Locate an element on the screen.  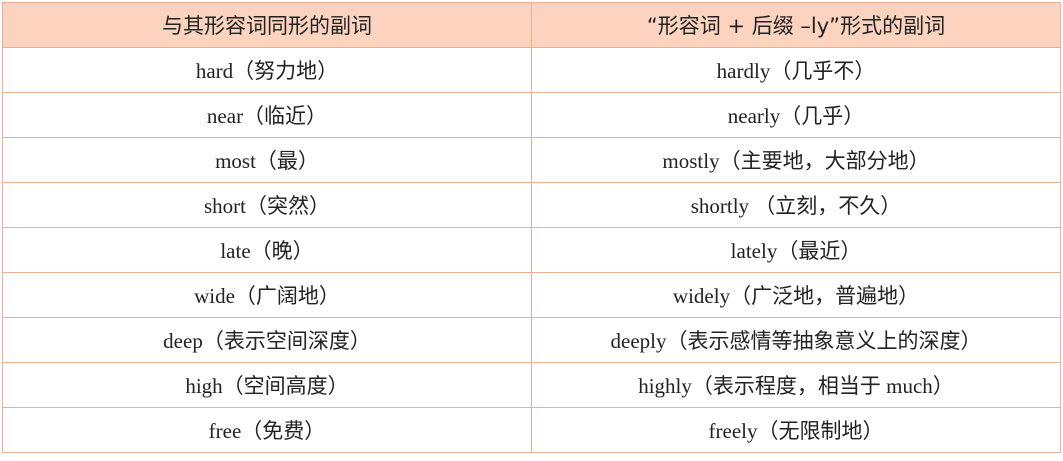
table-cell: high（空间高度） is located at coordinates (267, 385).